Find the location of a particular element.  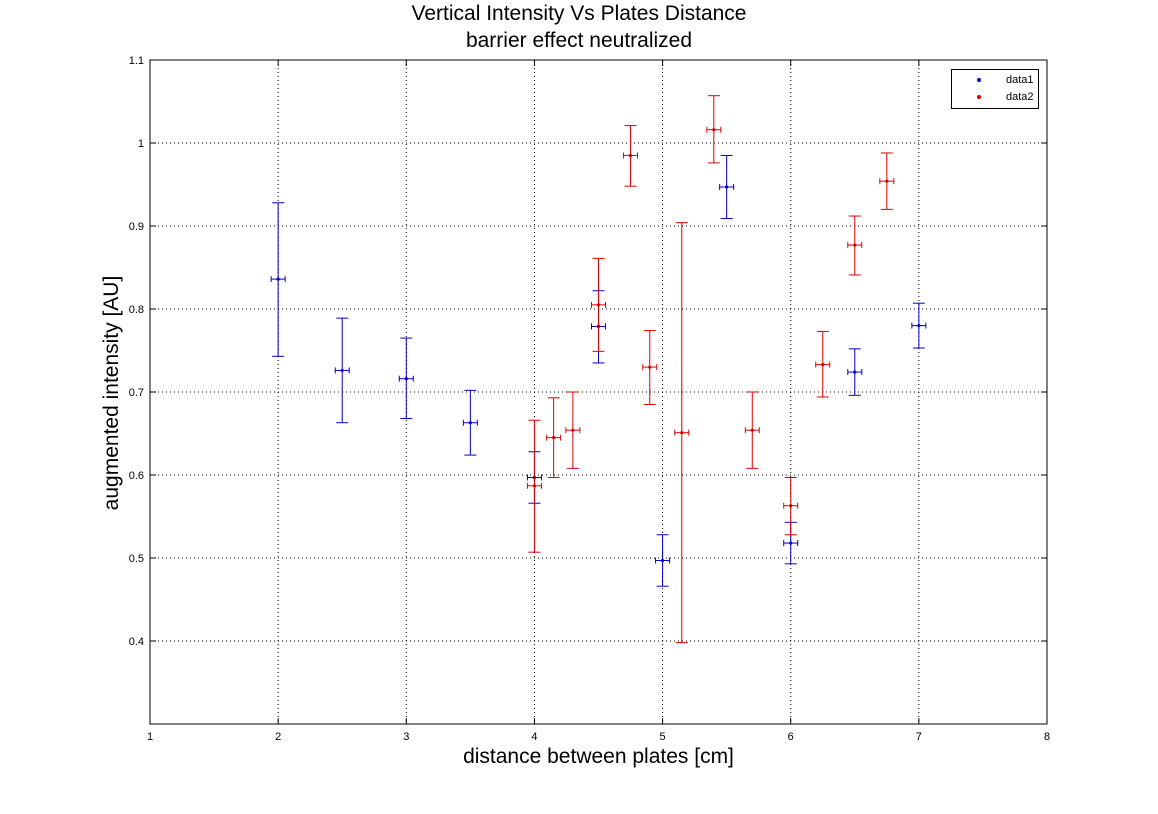

x-tick-label-1: 2 is located at coordinates (278, 737).